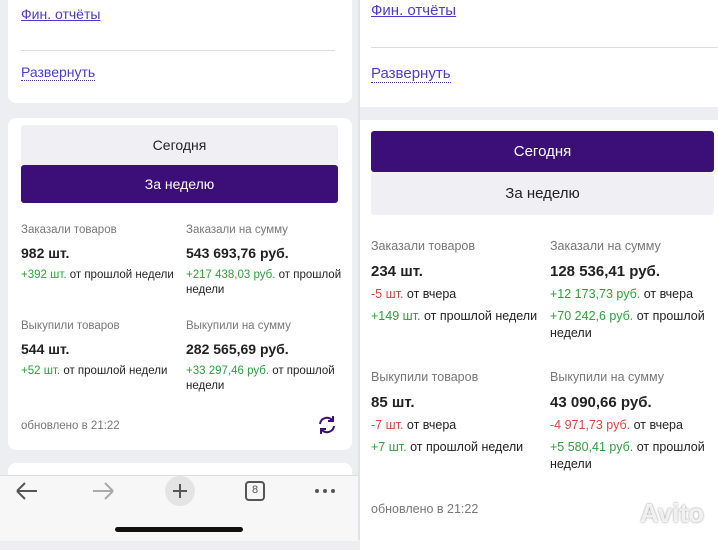 The width and height of the screenshot is (718, 550). Describe the element at coordinates (601, 402) in the screenshot. I see `text: 43 090,66 руб.` at that location.